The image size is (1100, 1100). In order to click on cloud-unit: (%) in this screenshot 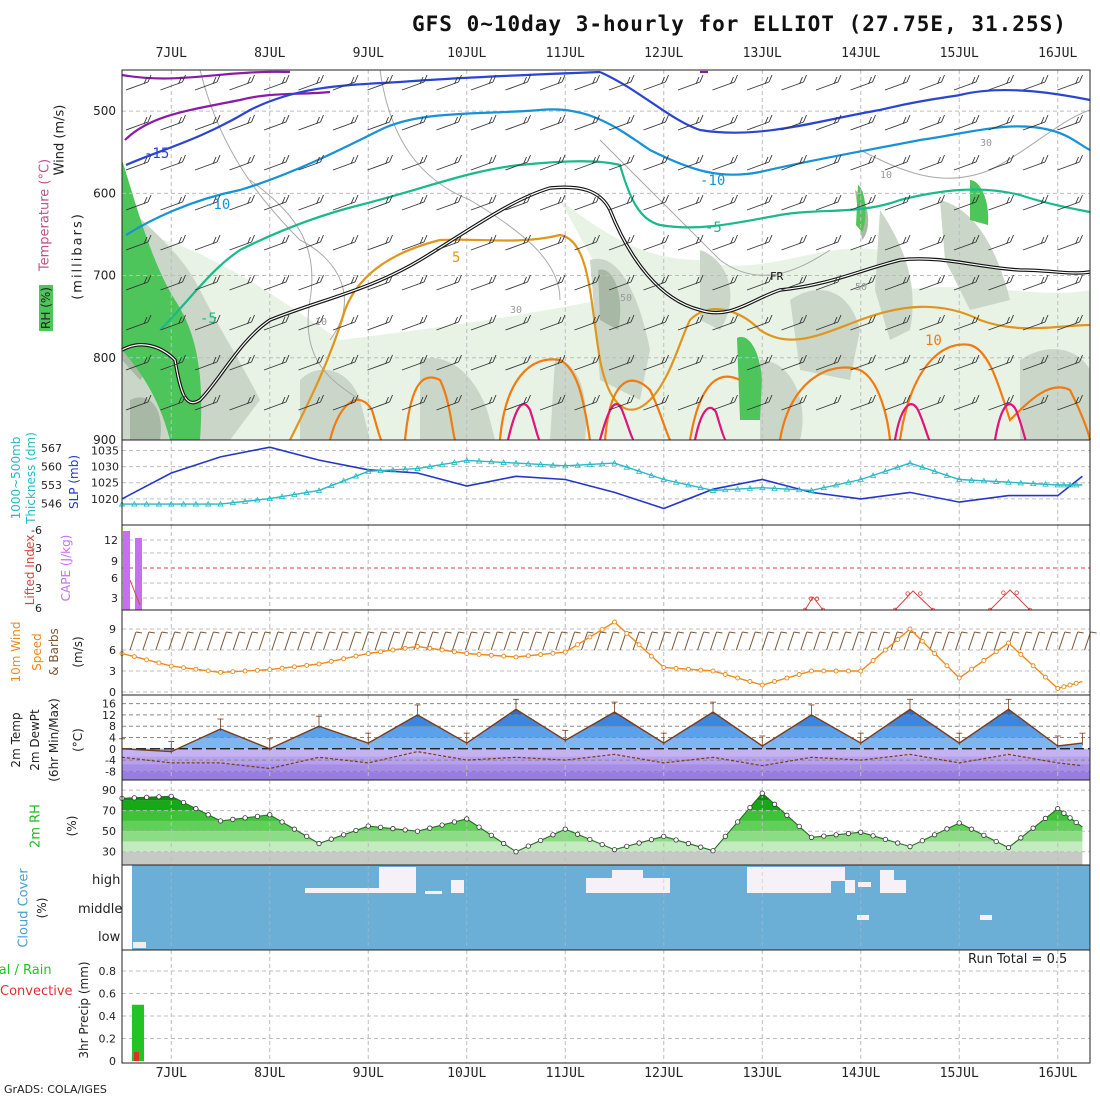, I will do `click(42, 908)`.